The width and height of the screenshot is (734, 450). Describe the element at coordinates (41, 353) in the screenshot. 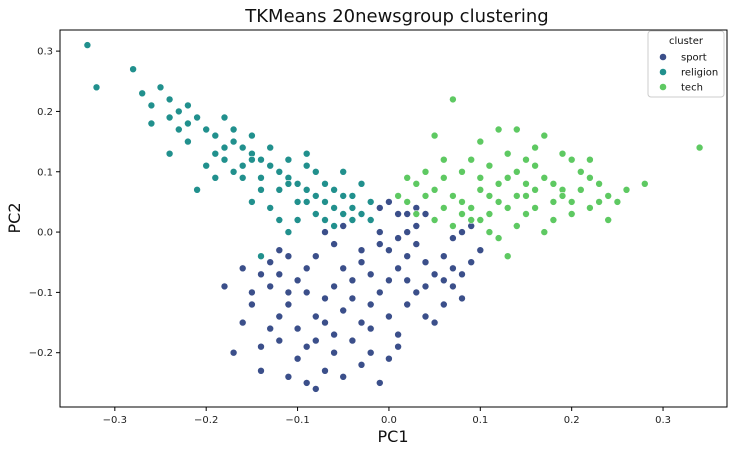

I see `y-tick-label: −0.2` at that location.